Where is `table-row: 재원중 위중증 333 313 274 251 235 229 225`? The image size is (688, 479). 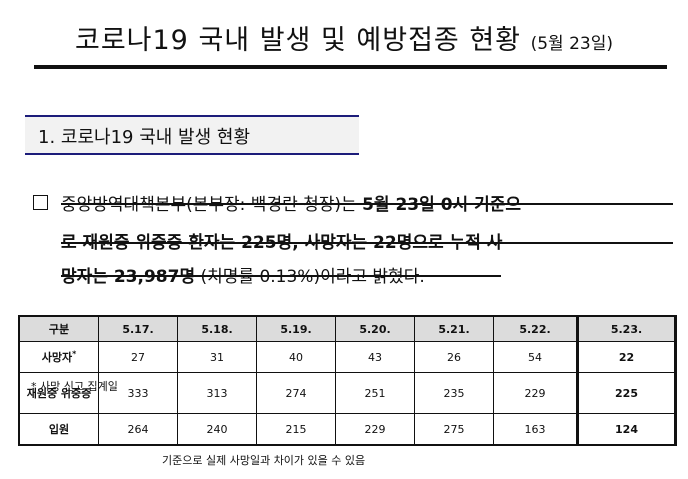
table-row: 재원중 위중증 333 313 274 251 235 229 225 is located at coordinates (347, 393).